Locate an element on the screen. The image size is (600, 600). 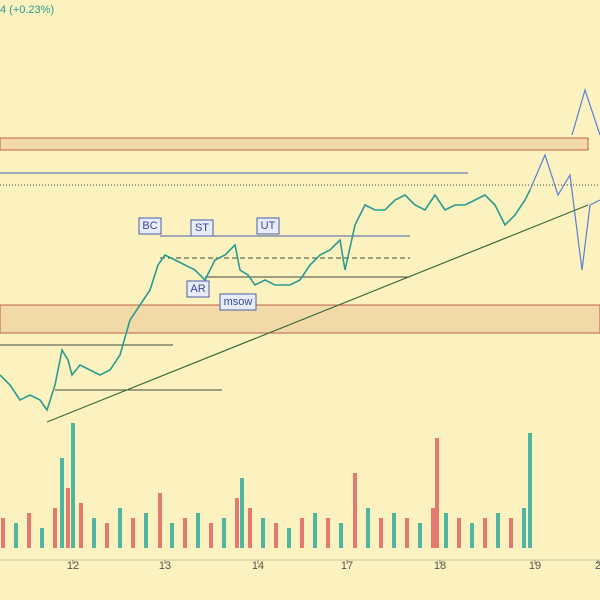
x-tick-label: 2 is located at coordinates (597, 566).